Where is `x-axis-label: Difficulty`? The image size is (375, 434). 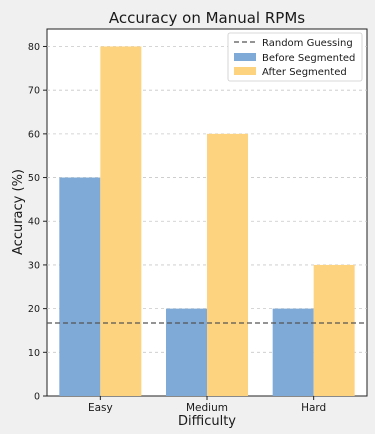
x-axis-label: Difficulty is located at coordinates (207, 421).